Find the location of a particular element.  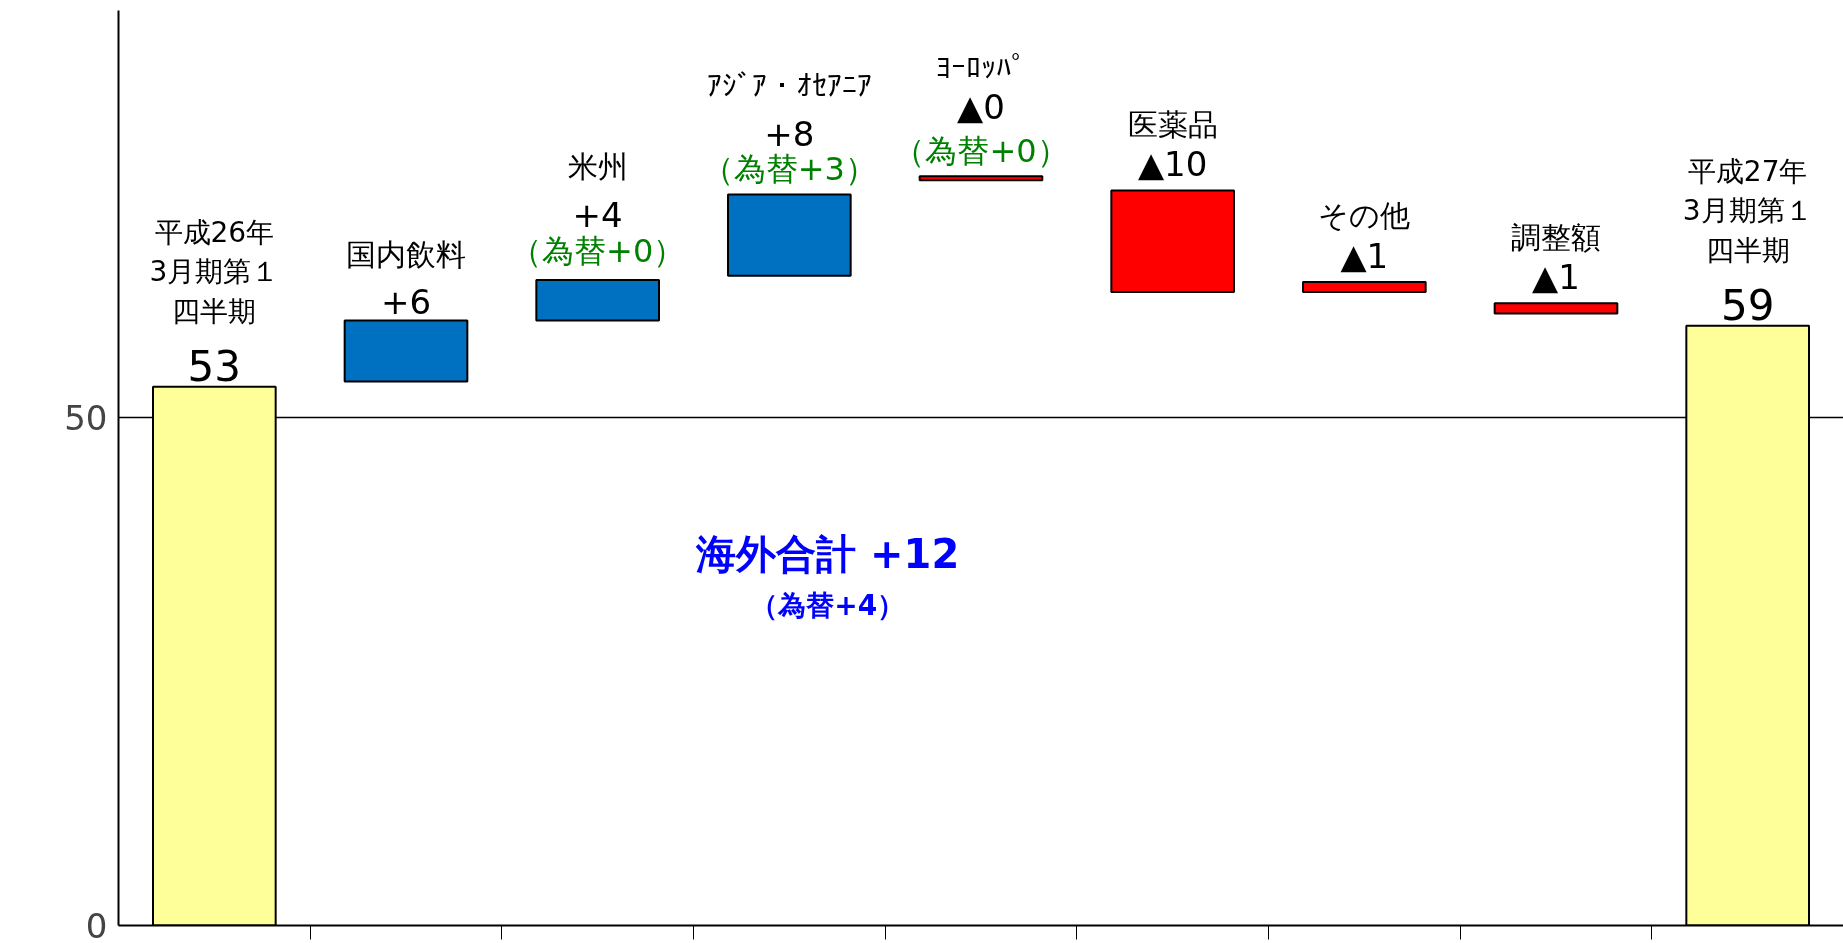

x-tick-label: 医薬品 is located at coordinates (1172, 124).